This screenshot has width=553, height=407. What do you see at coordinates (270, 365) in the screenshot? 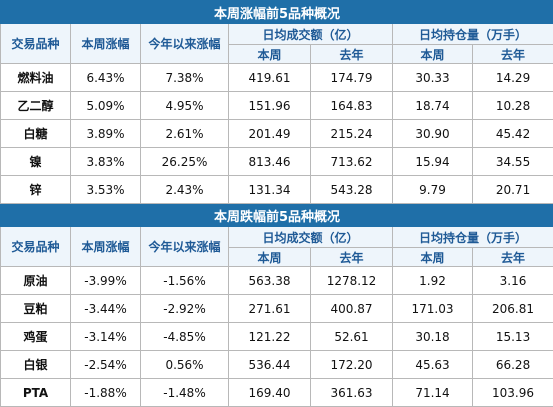
I see `turnover-this-week: 536.44` at bounding box center [270, 365].